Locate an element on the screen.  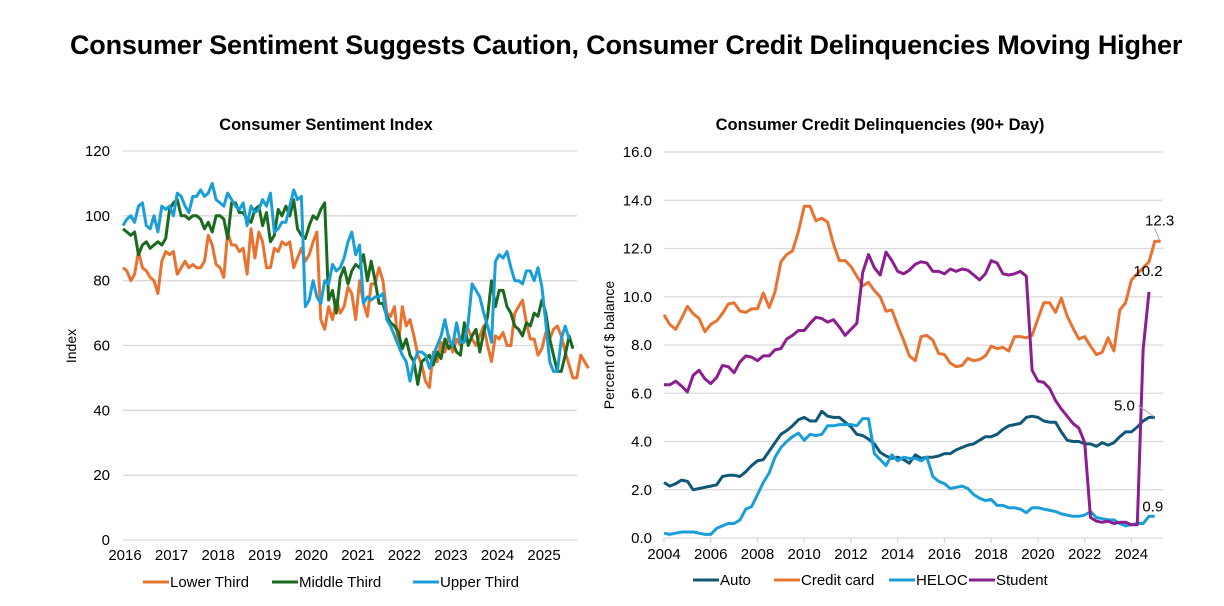
x-tick-label: 2008 is located at coordinates (757, 554).